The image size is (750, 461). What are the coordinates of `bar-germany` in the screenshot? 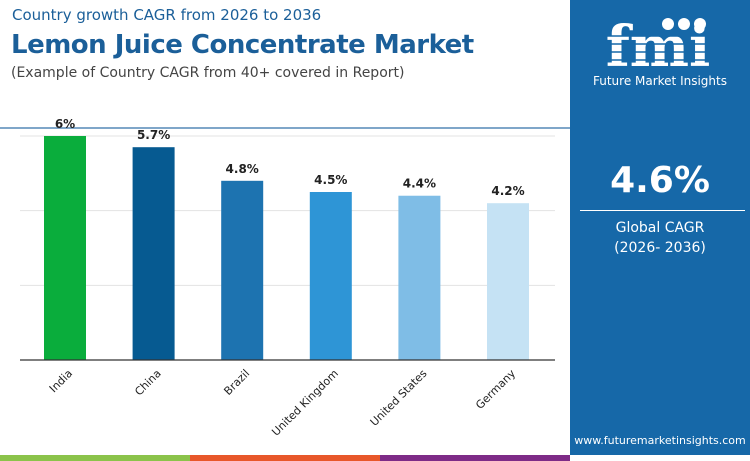 It's located at (508, 281).